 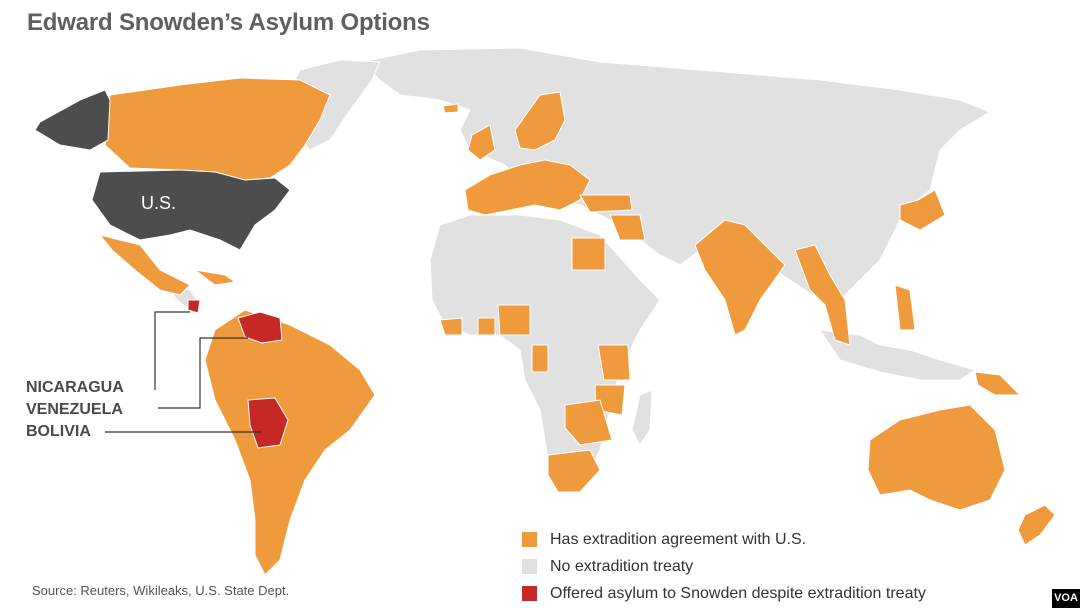 I want to click on nicaragua-leader, so click(x=172, y=350).